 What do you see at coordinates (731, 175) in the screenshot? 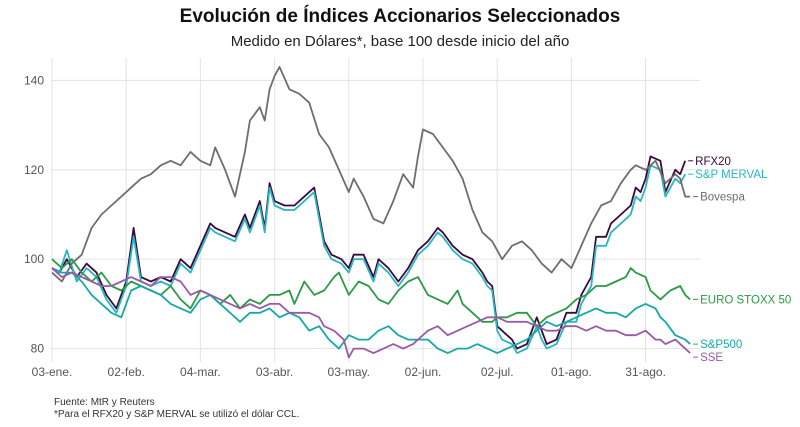
I see `series-end-label: S&P MERVAL` at bounding box center [731, 175].